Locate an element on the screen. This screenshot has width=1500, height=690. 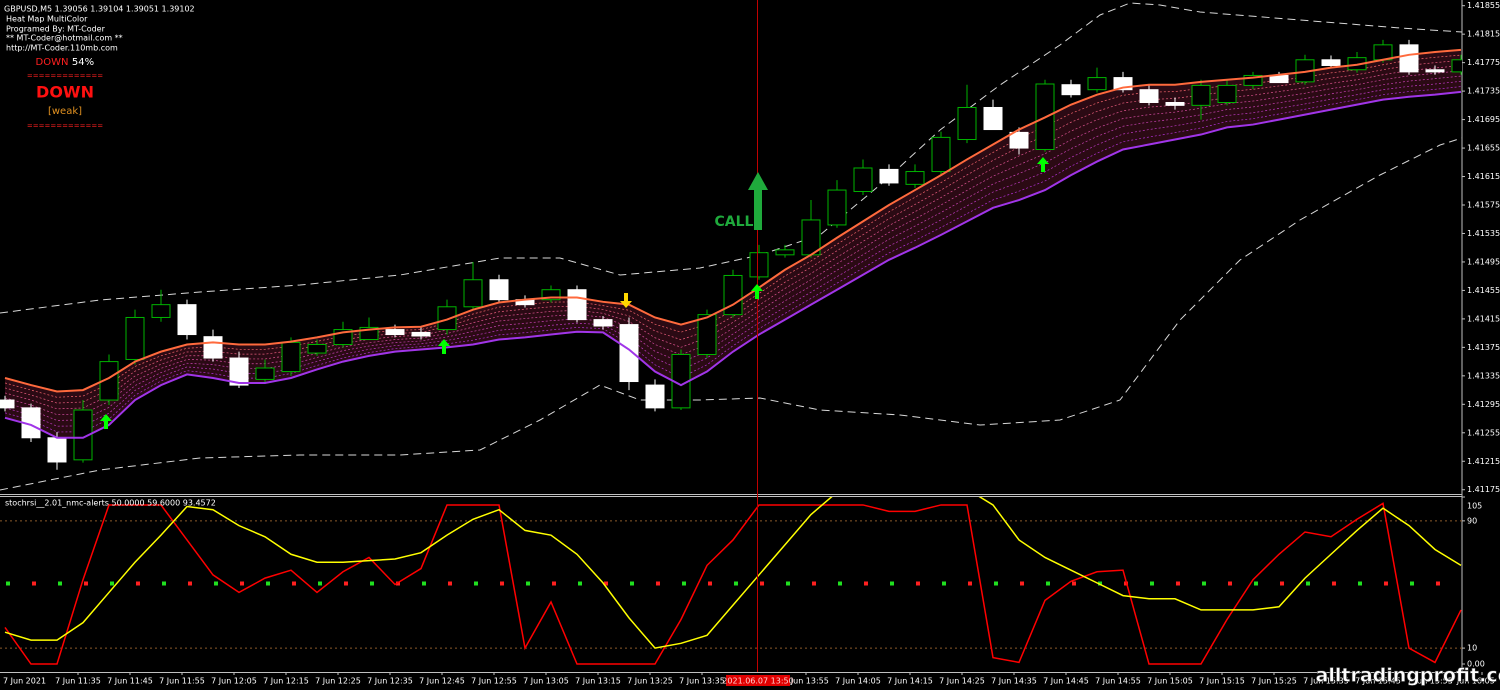
y-tick-label: 10 is located at coordinates (1472, 648).